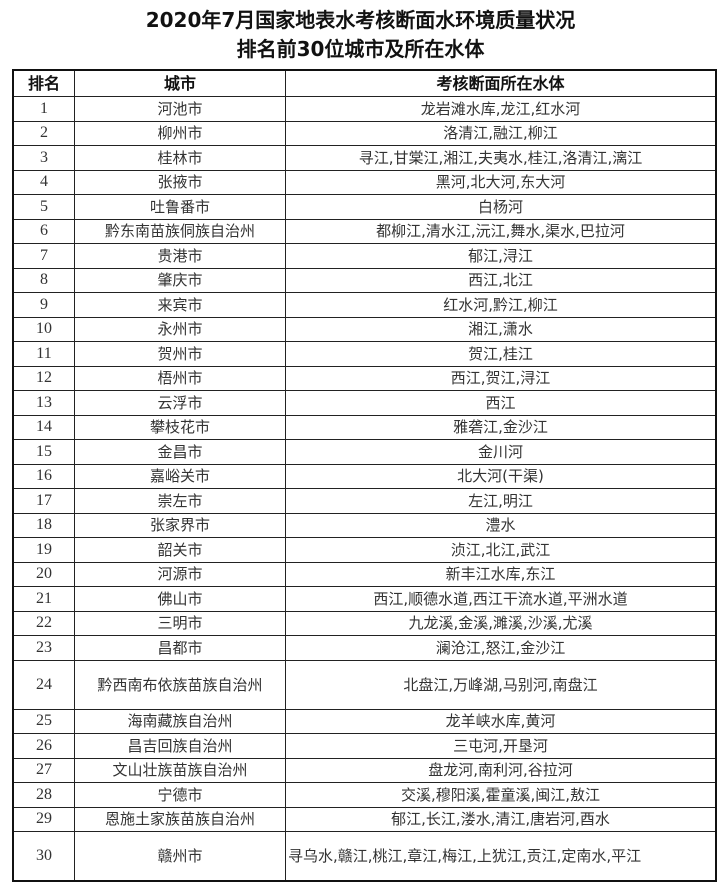  Describe the element at coordinates (364, 770) in the screenshot. I see `table-row: 27 文山壮族苗族自治州 盘龙河,南利河,谷拉河` at that location.